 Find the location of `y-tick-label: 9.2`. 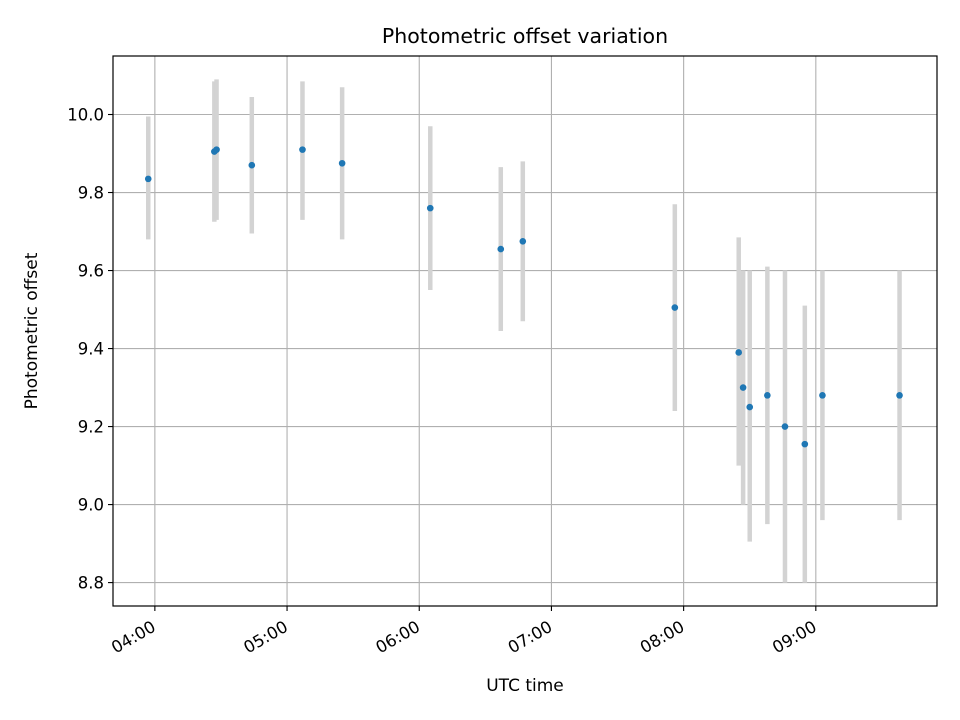

y-tick-label: 9.2 is located at coordinates (91, 427).